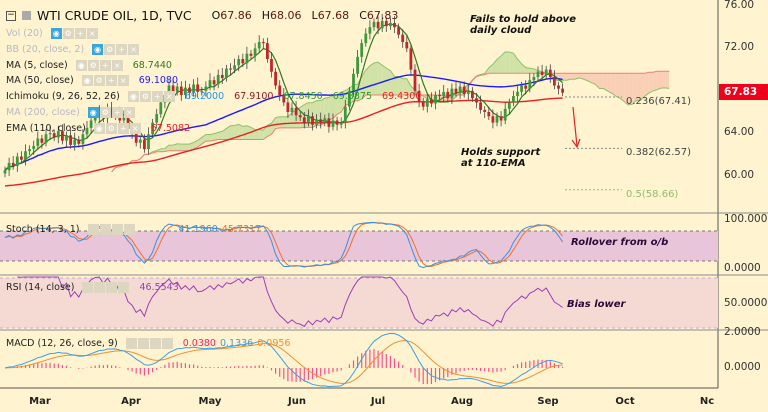  Describe the element at coordinates (45, 49) in the screenshot. I see `indicator-label: BB (20, close, 2)` at that location.